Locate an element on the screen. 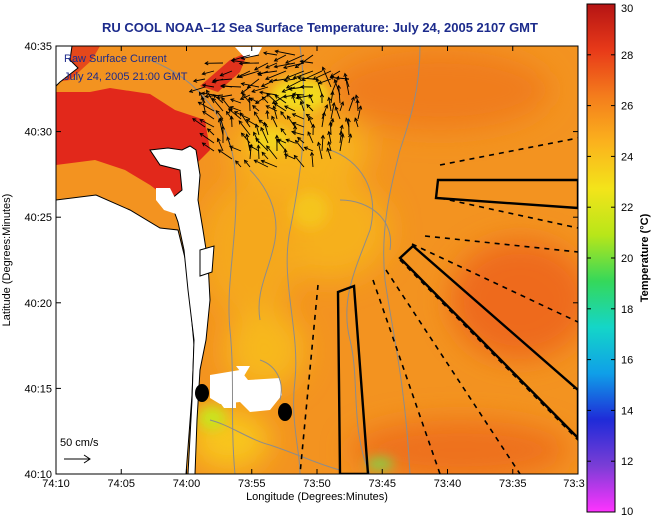 The image size is (651, 518). x-tick-label: 74:05 is located at coordinates (121, 484).